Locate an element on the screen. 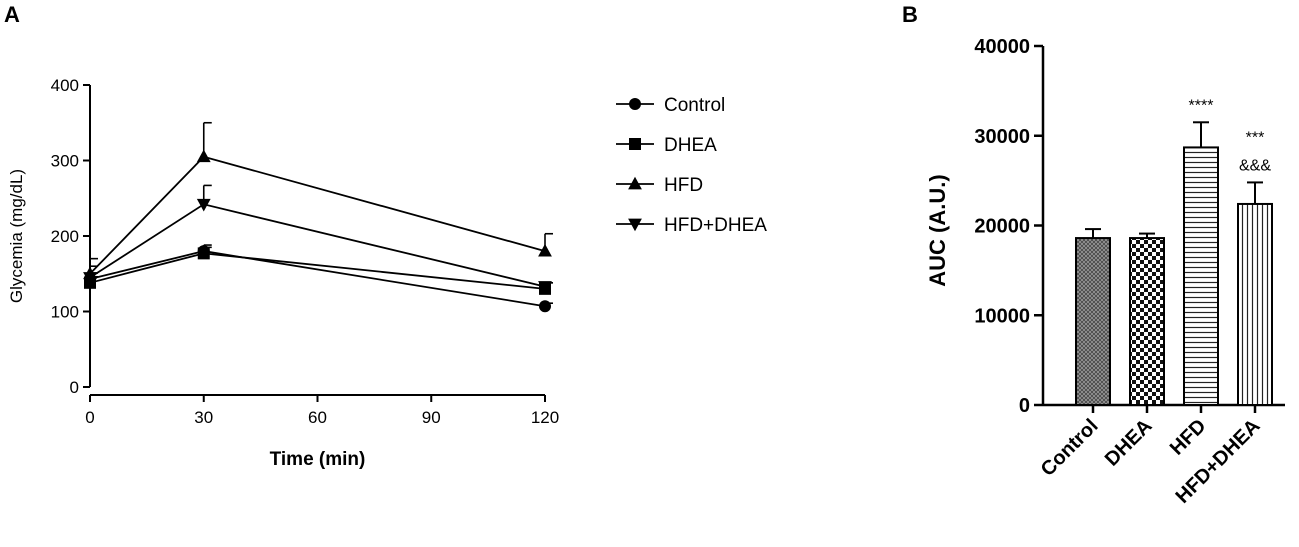 This screenshot has height=547, width=1299. legend-label: Control is located at coordinates (694, 105).